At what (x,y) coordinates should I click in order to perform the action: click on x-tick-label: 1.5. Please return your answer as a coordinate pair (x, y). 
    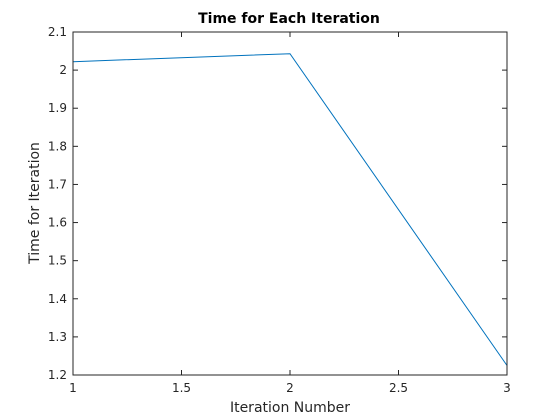
    Looking at the image, I should click on (181, 388).